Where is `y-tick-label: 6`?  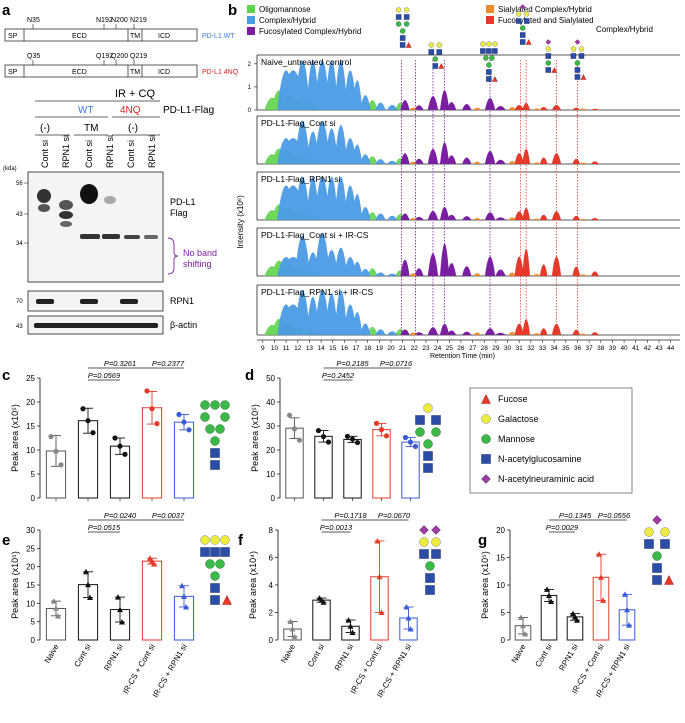 y-tick-label: 6 is located at coordinates (271, 558).